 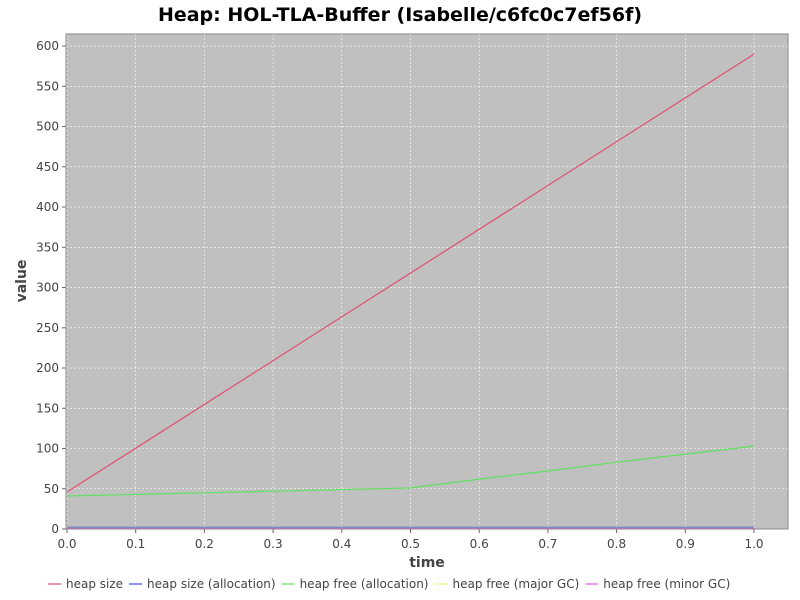 I want to click on y-tick-label: 100, so click(x=47, y=449).